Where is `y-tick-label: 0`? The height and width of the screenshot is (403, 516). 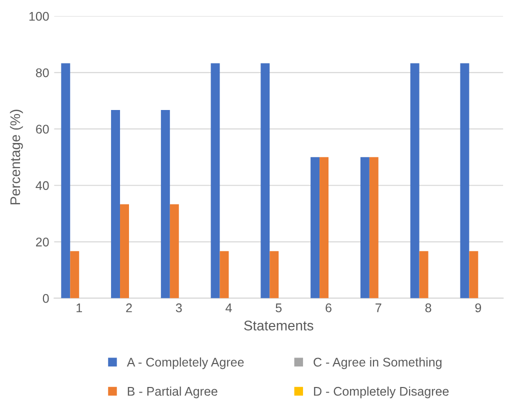 y-tick-label: 0 is located at coordinates (45, 298).